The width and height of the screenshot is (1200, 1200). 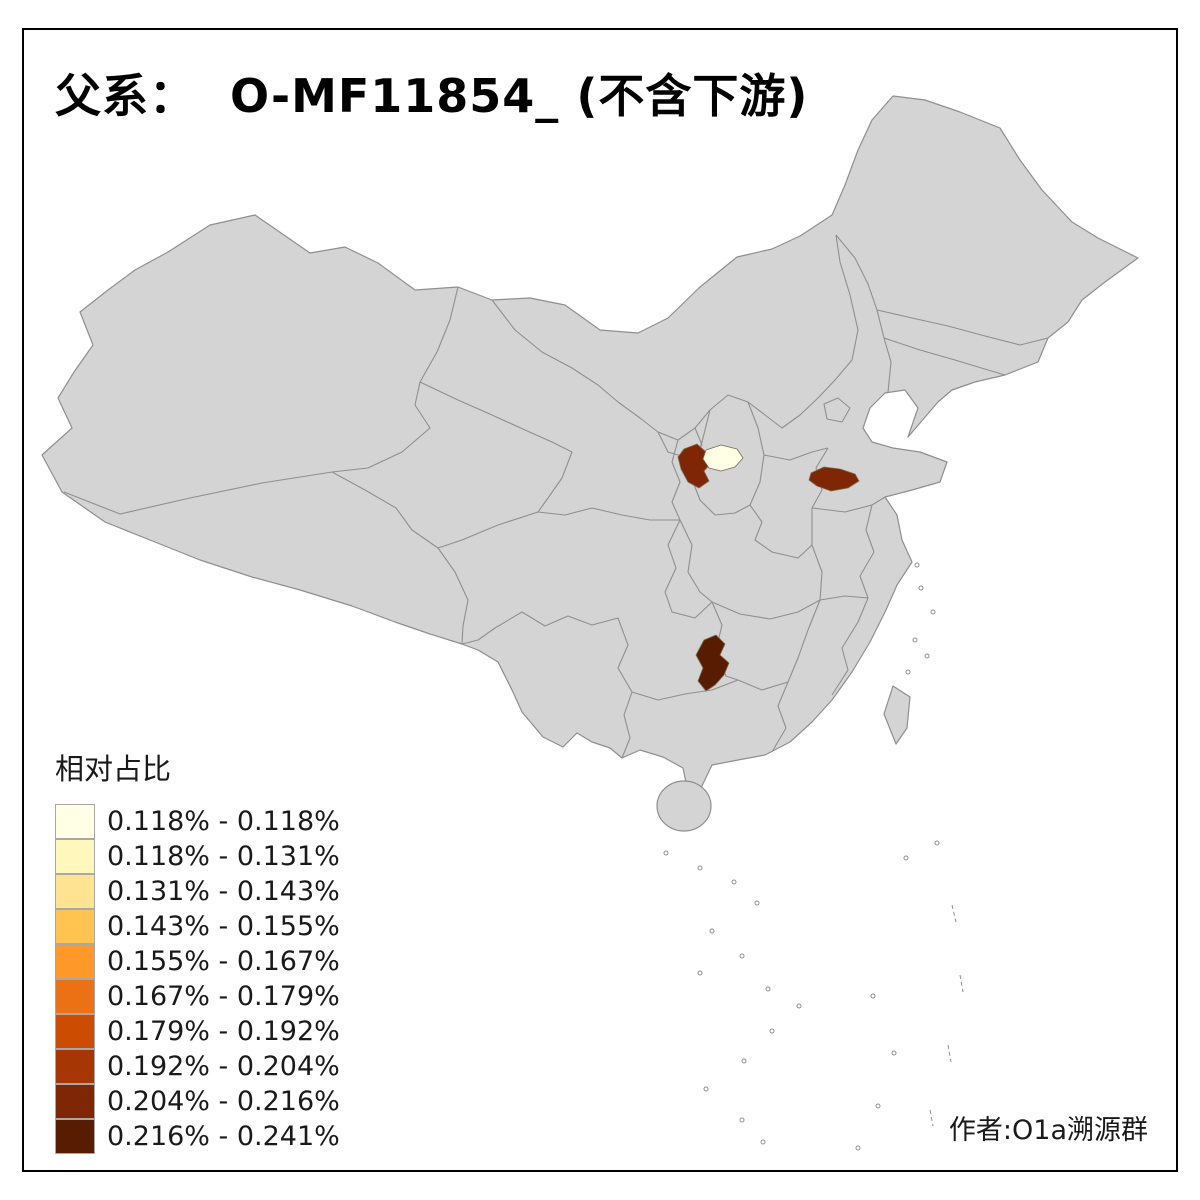 I want to click on legend-item: 0.216% - 0.241%, so click(x=197, y=1136).